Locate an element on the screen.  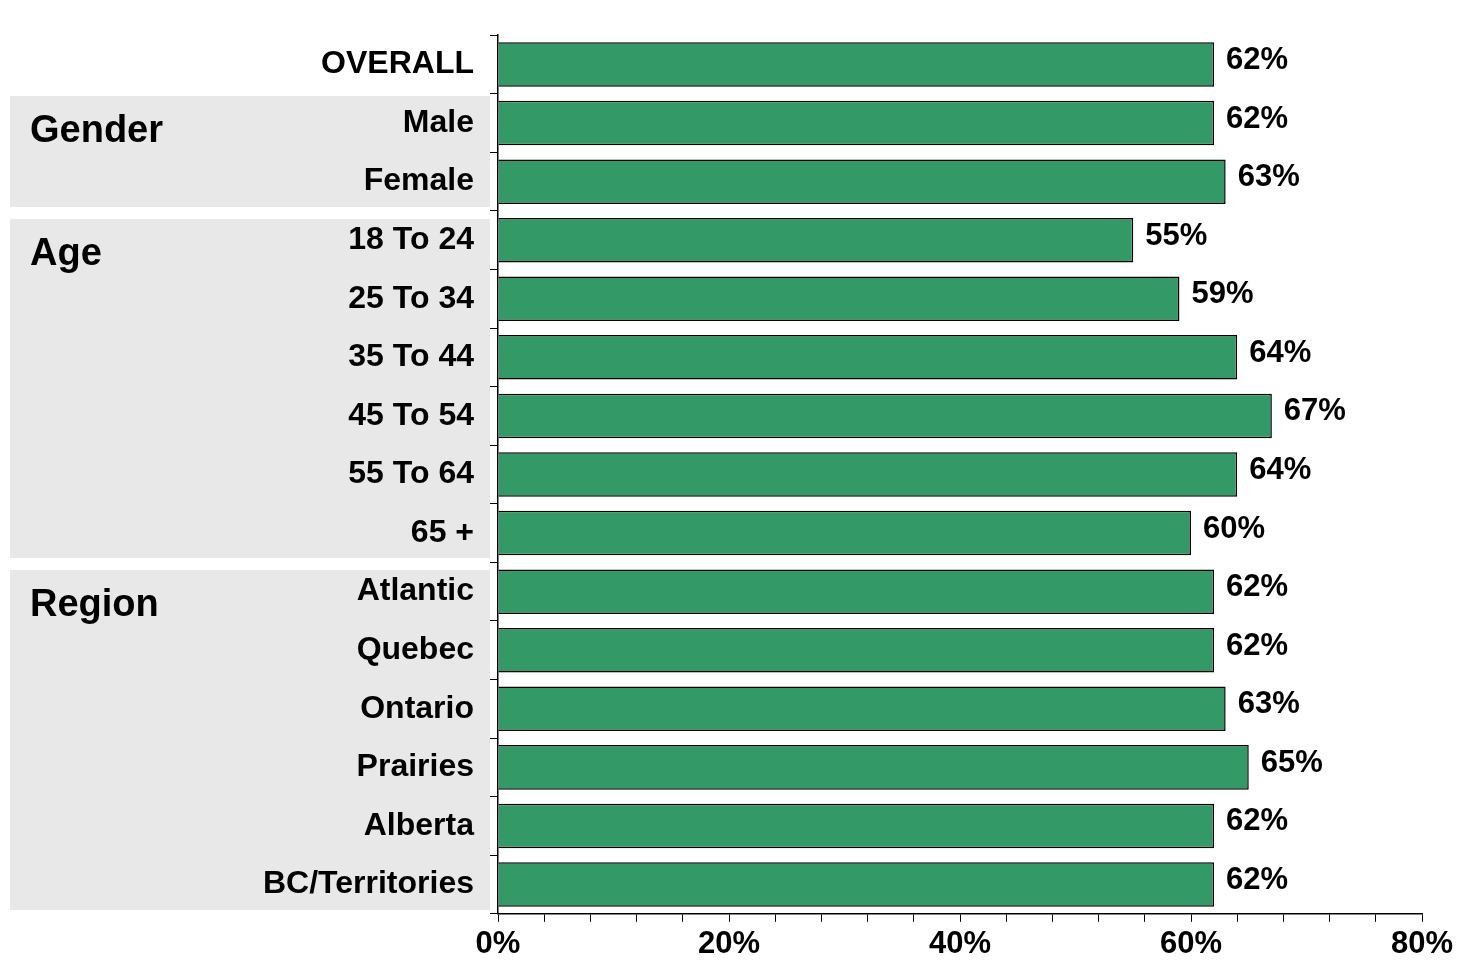
y-tick-label: 65 + is located at coordinates (442, 530).